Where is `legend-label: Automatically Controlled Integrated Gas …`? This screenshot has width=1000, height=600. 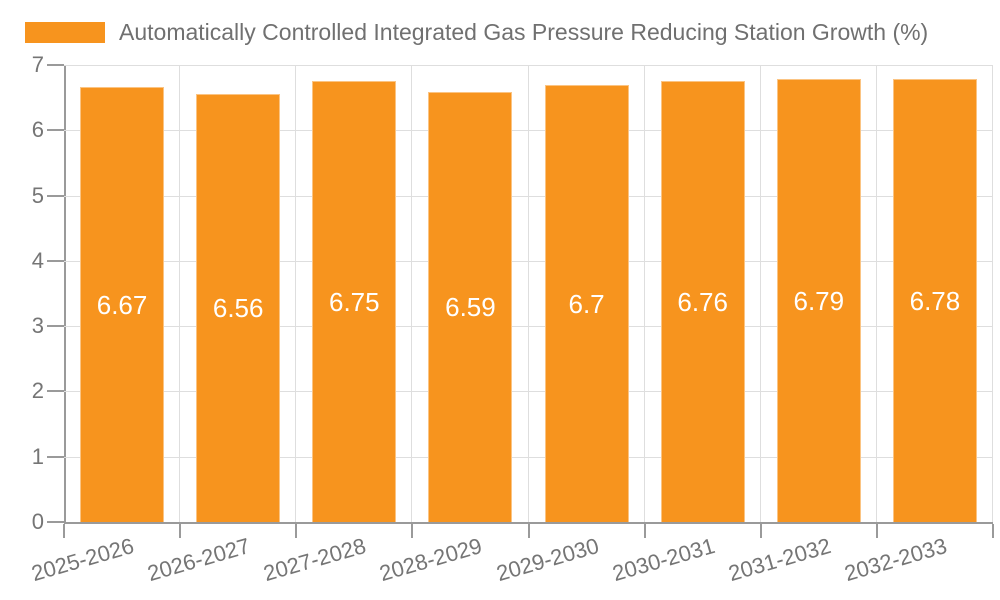 legend-label: Automatically Controlled Integrated Gas … is located at coordinates (524, 32).